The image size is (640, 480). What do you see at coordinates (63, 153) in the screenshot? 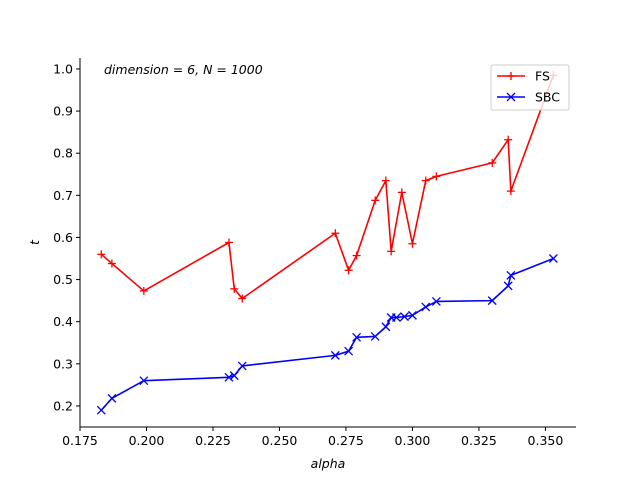
I see `y-tick-label: 0.8` at bounding box center [63, 153].